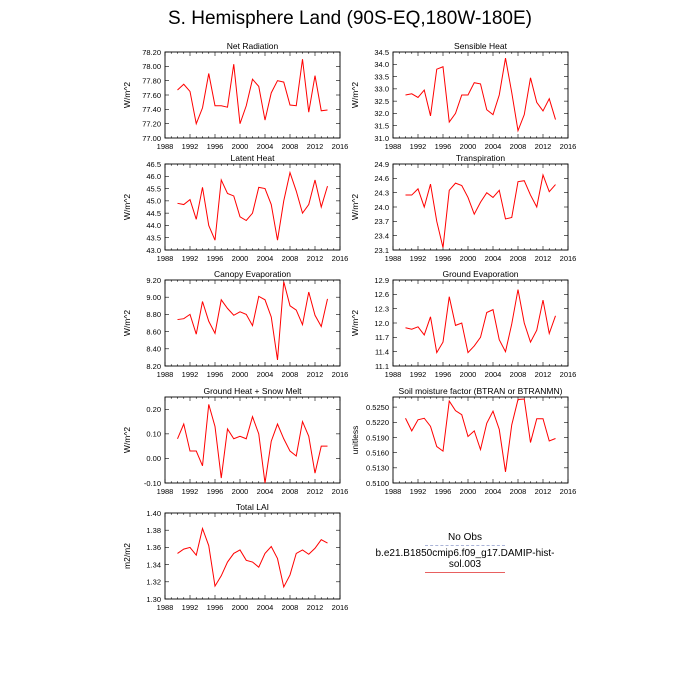  What do you see at coordinates (481, 391) in the screenshot?
I see `panel-title: Soil moisture factor (BTRAN or BTRANMN)` at bounding box center [481, 391].